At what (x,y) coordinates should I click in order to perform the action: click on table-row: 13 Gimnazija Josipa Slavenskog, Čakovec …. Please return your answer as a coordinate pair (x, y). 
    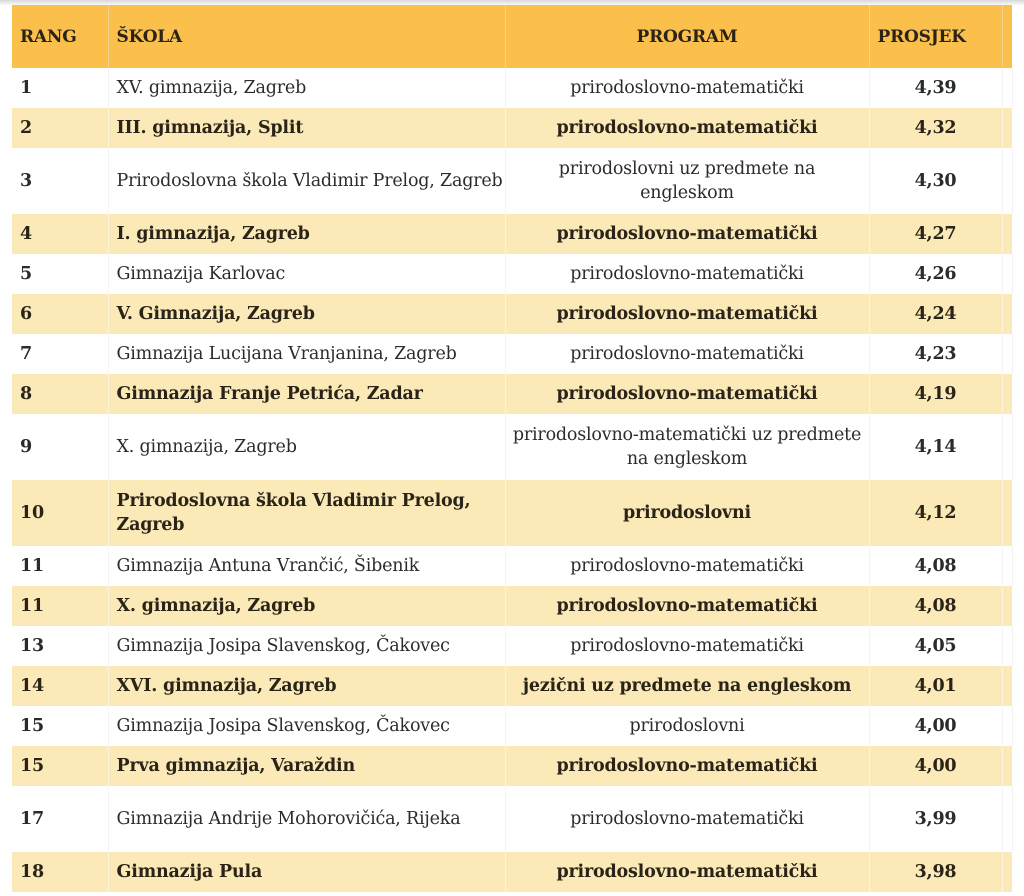
    Looking at the image, I should click on (512, 646).